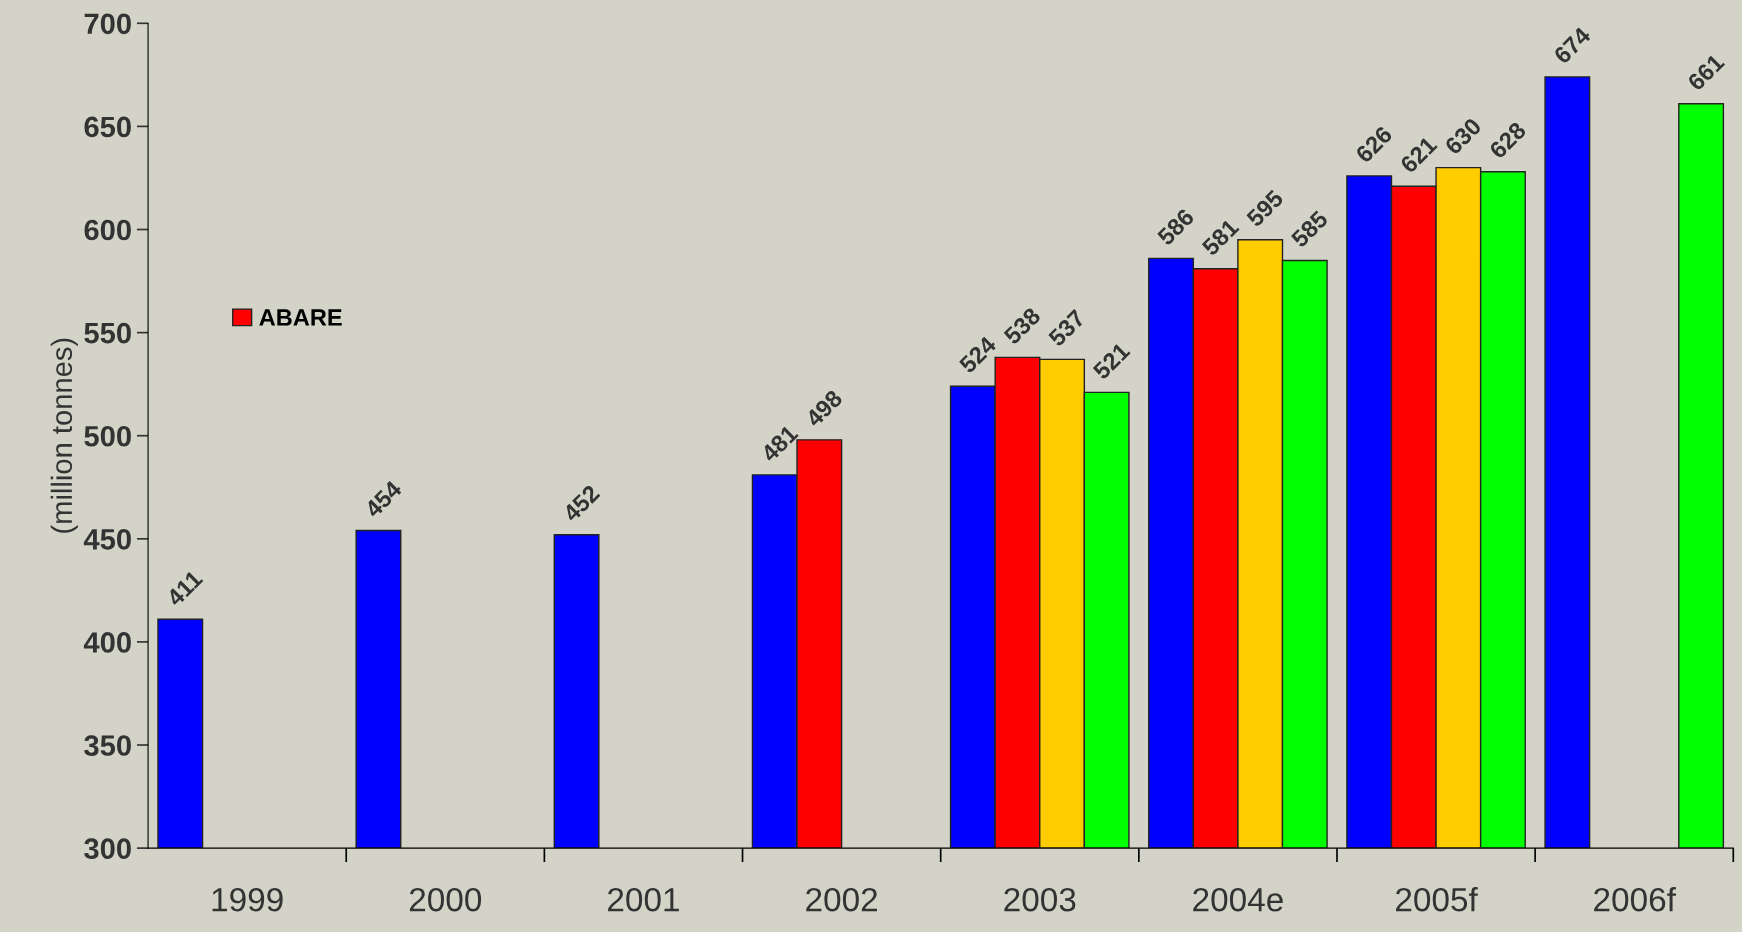 The height and width of the screenshot is (932, 1742). I want to click on data-label: 626, so click(1374, 144).